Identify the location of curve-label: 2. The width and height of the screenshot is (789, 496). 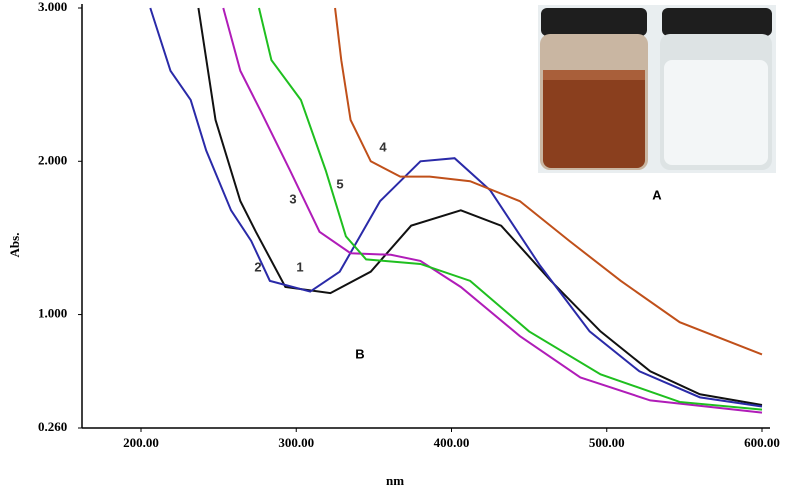
(257, 266).